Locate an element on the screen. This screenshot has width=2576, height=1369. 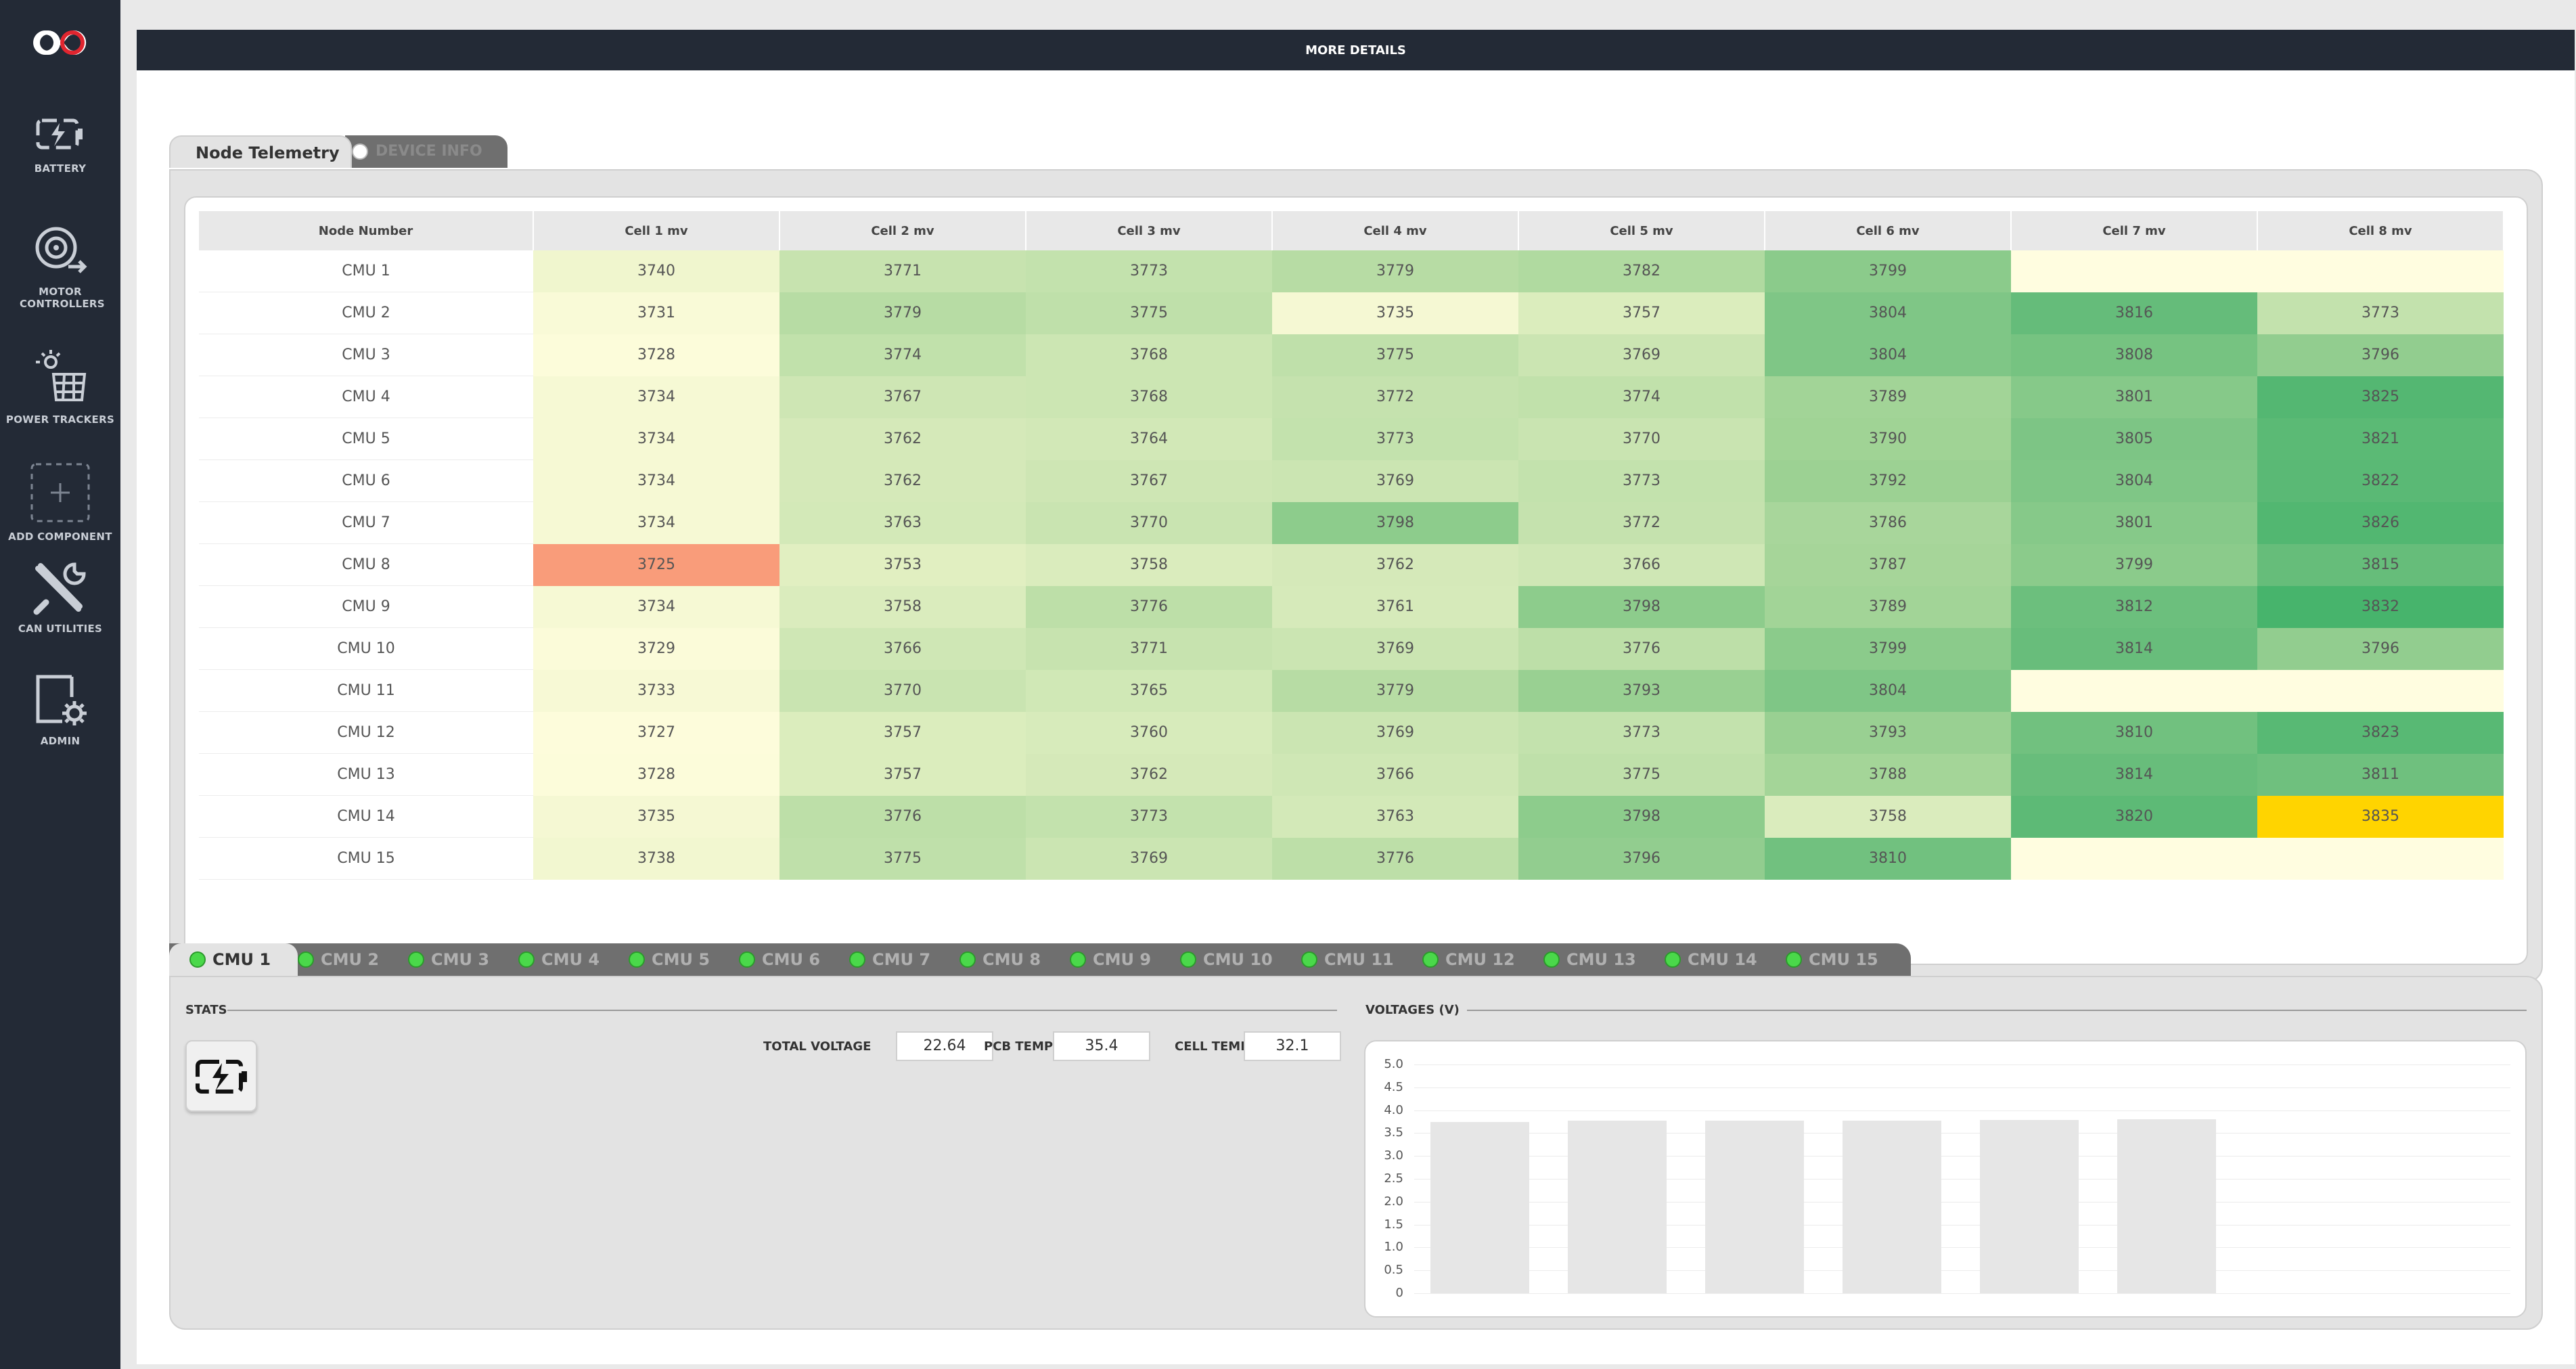
sidebar-item-battery: BATTERY is located at coordinates (60, 145).